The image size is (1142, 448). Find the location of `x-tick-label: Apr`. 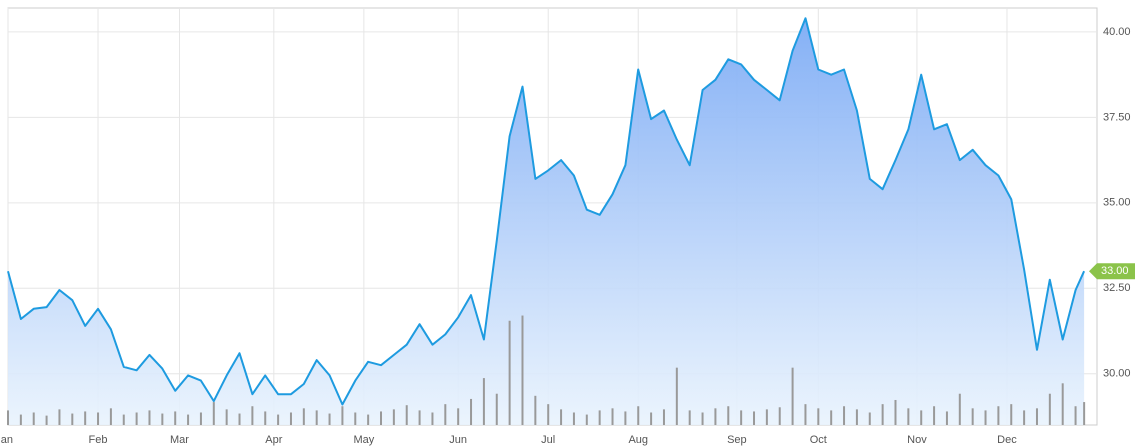

x-tick-label: Apr is located at coordinates (273, 440).